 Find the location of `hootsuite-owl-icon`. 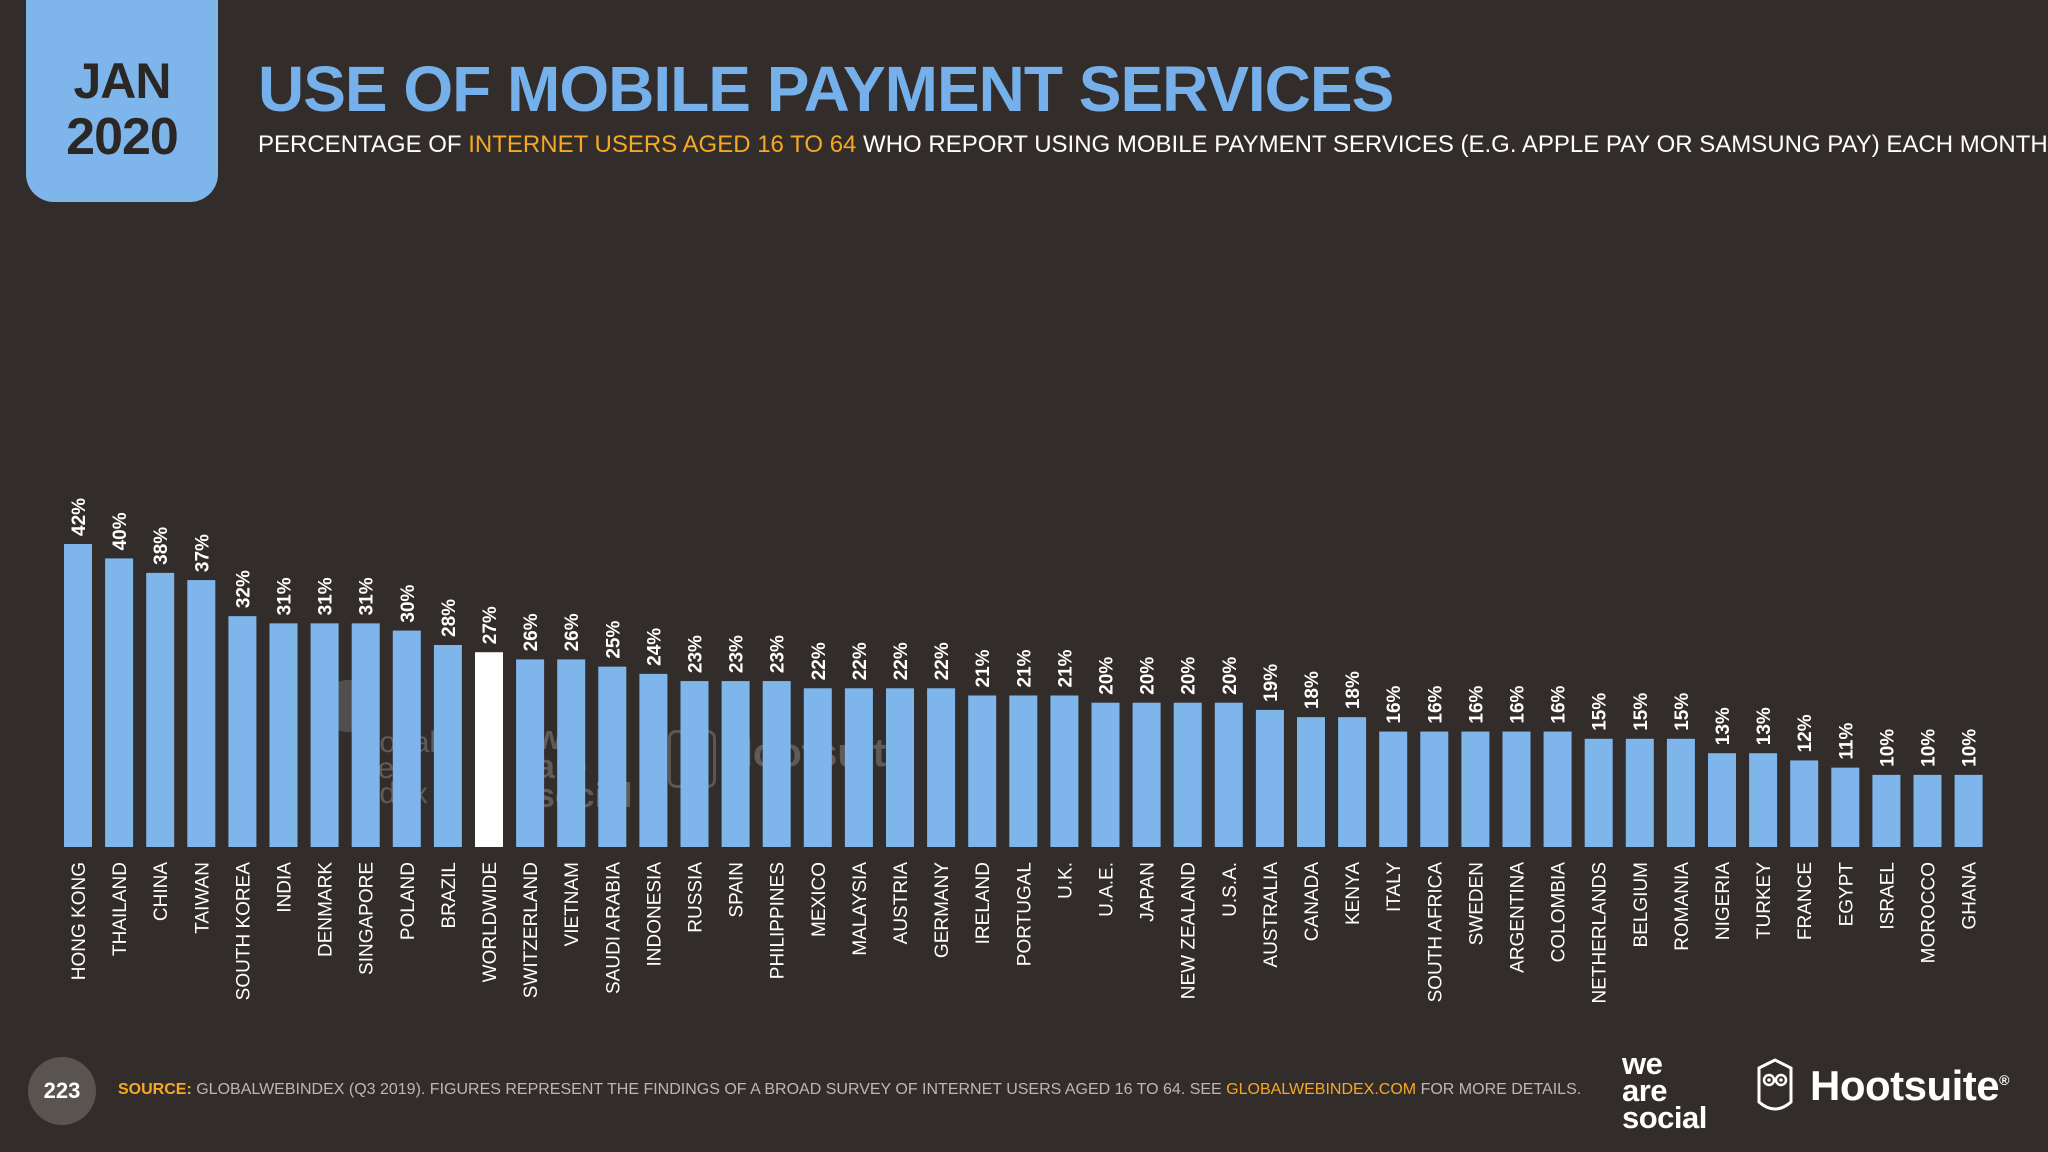

hootsuite-owl-icon is located at coordinates (1775, 1084).